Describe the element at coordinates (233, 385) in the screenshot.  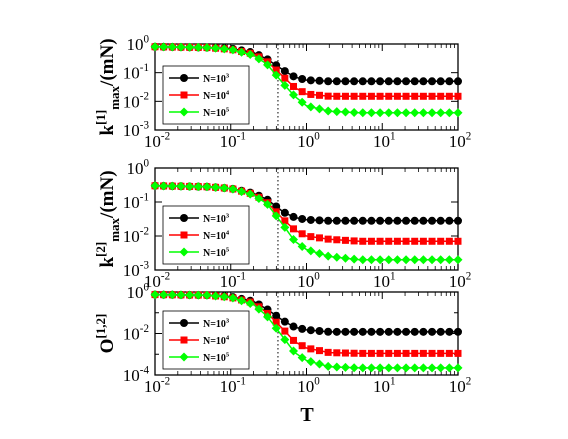
I see `x-tick-label: 10⁻¹` at that location.